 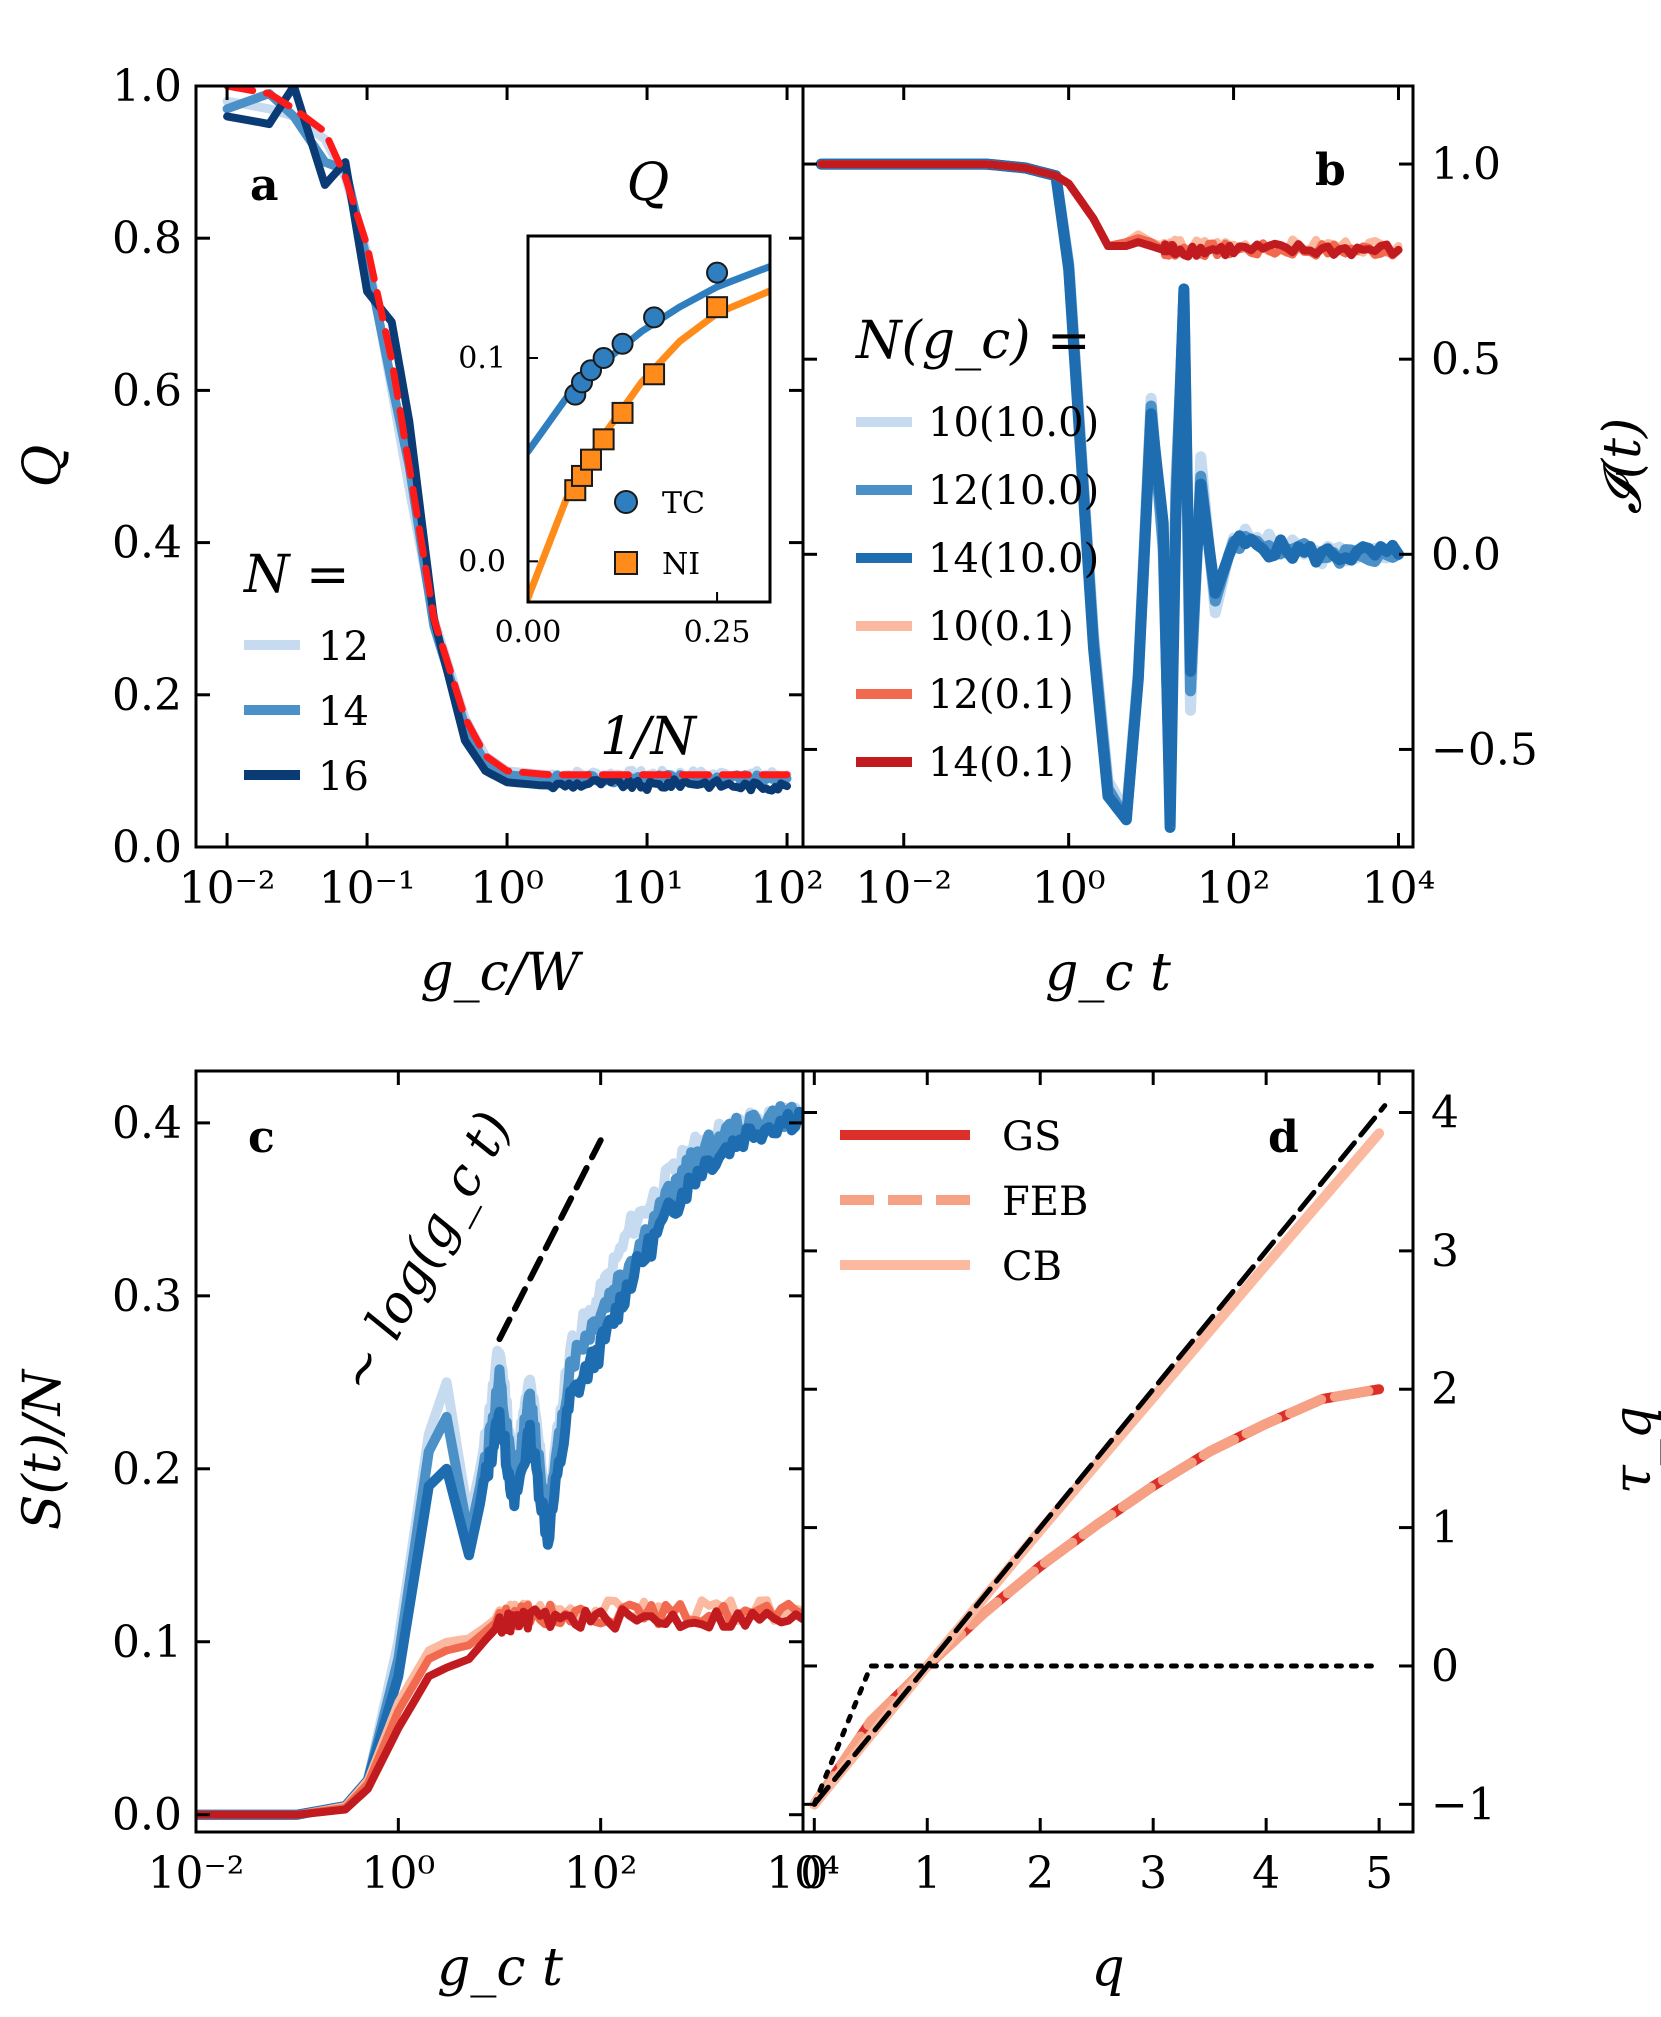 I want to click on panel-a-xtick-label: 10⁻¹, so click(x=367, y=888).